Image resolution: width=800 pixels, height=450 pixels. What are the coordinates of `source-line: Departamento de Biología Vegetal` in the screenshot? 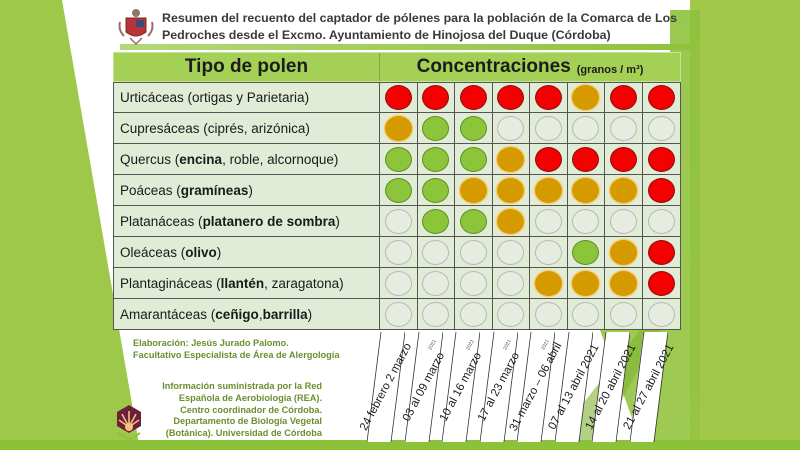 It's located at (247, 421).